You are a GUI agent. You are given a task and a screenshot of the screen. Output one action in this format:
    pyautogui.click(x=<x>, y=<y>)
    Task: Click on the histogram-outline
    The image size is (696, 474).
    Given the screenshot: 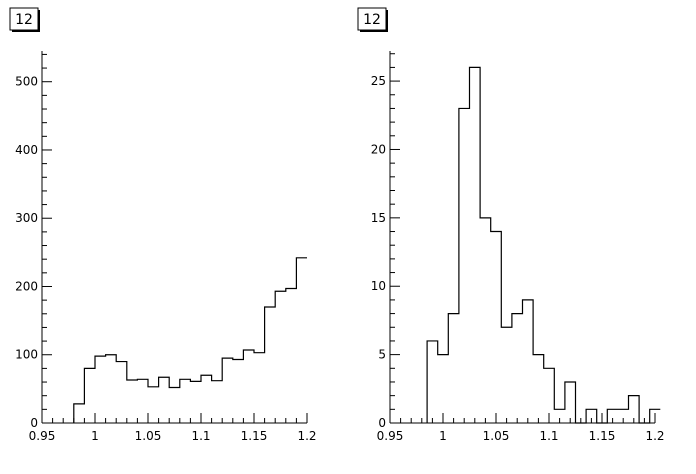 What is the action you would take?
    pyautogui.click(x=190, y=340)
    